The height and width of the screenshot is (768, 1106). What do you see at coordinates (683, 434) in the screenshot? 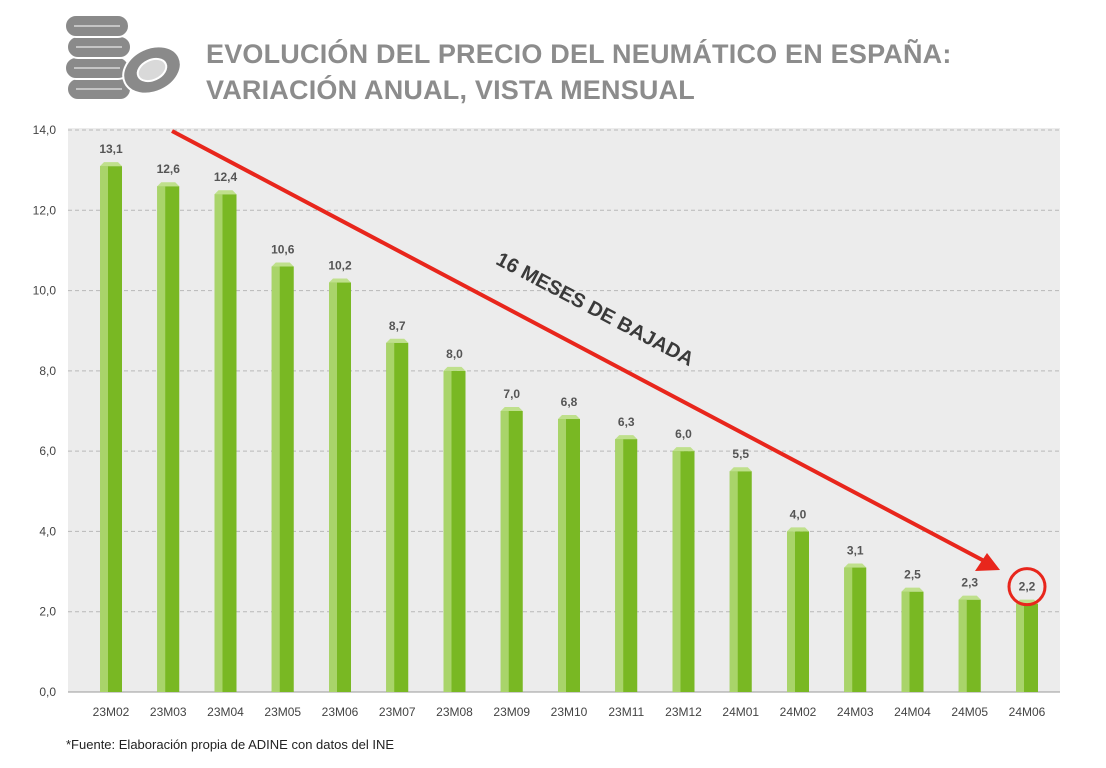
I see `value-label: 6,0` at bounding box center [683, 434].